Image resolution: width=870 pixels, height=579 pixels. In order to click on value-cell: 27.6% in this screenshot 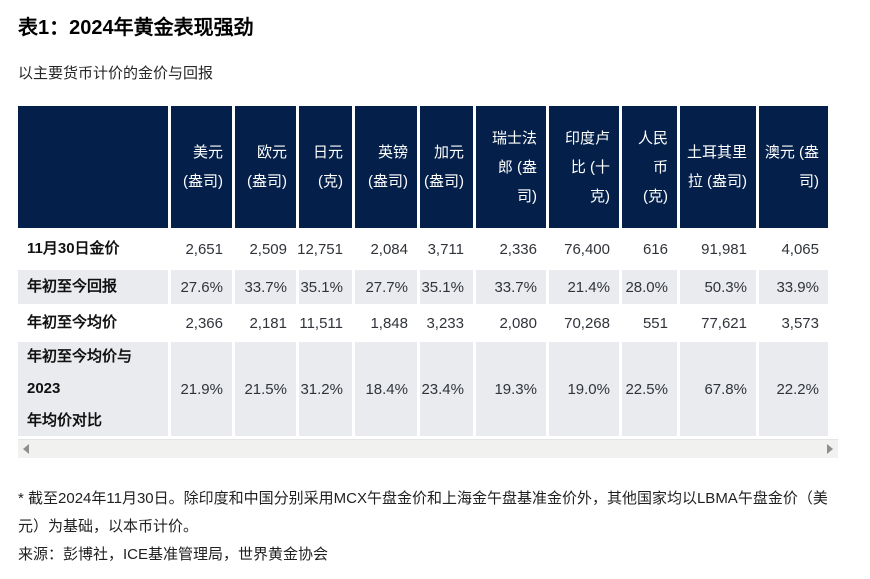, I will do `click(201, 287)`.